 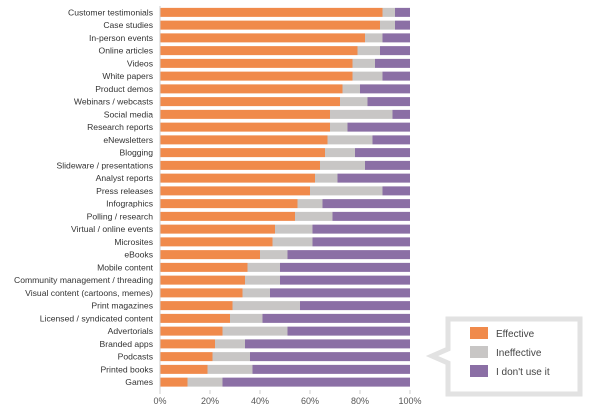 I want to click on bar-i-don-t-use-it-research-reports, so click(x=378, y=127).